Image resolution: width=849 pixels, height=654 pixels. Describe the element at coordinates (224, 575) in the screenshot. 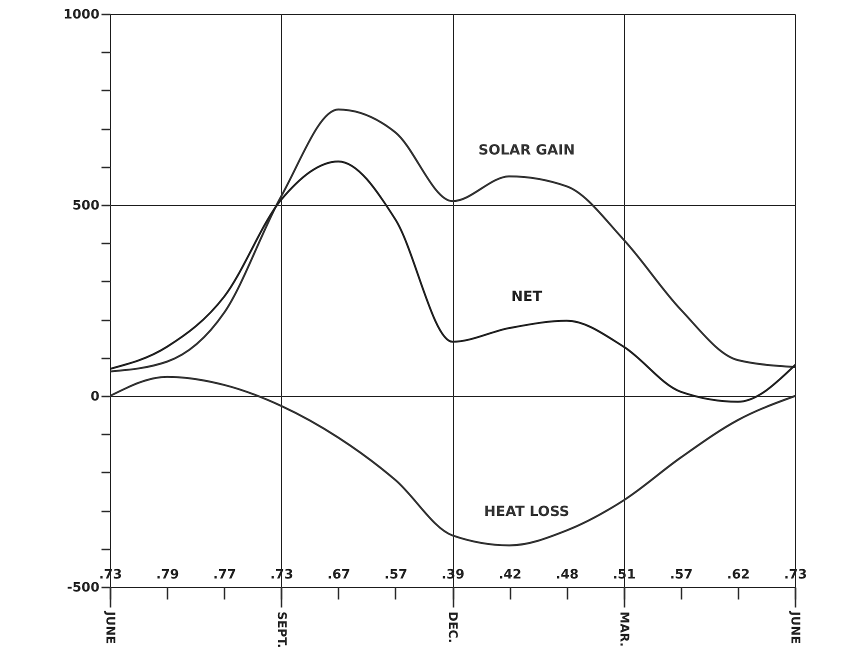

I see `x-tick-label: .77` at that location.